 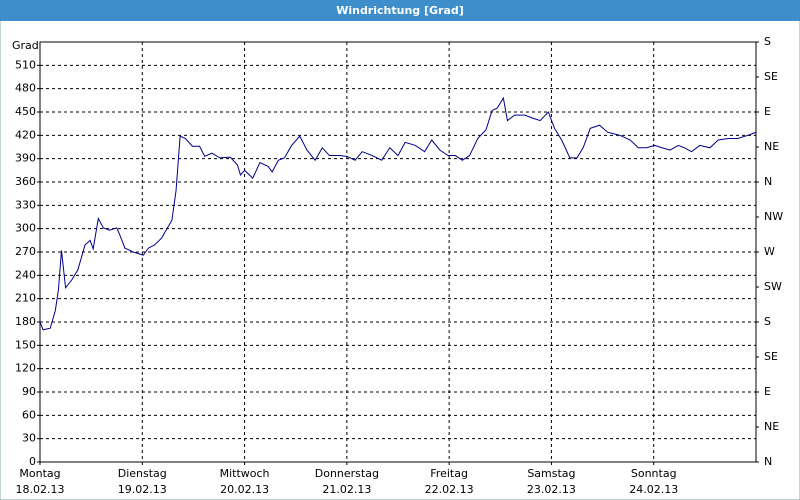 I want to click on x-tick-date: 18.02.13, so click(x=40, y=489).